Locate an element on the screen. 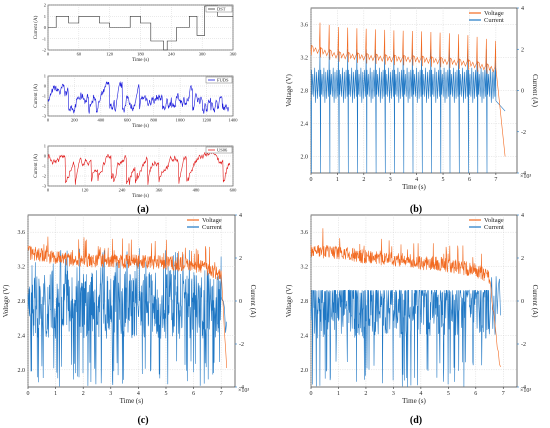 The height and width of the screenshot is (428, 550). a3-xtick-label: 360 is located at coordinates (160, 190).